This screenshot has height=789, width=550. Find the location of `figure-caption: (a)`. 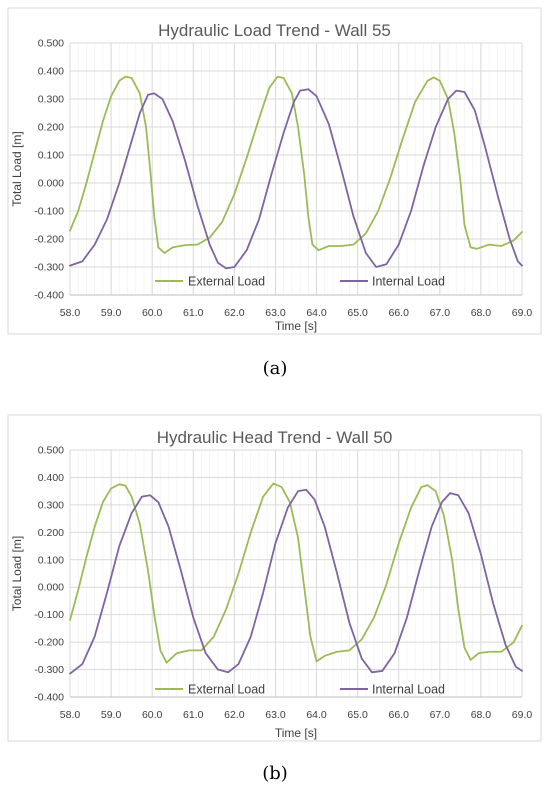

figure-caption: (a) is located at coordinates (275, 368).